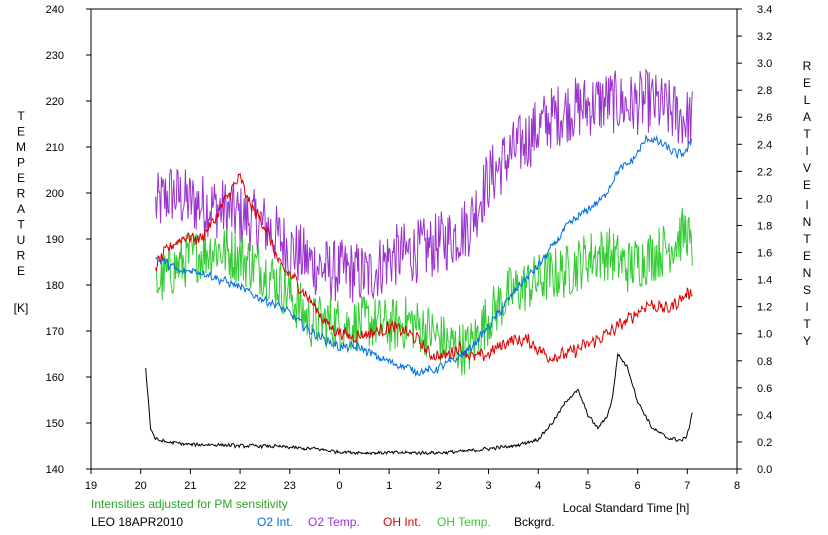  What do you see at coordinates (626, 508) in the screenshot?
I see `x-axis-label: Local Standard Time [h]` at bounding box center [626, 508].